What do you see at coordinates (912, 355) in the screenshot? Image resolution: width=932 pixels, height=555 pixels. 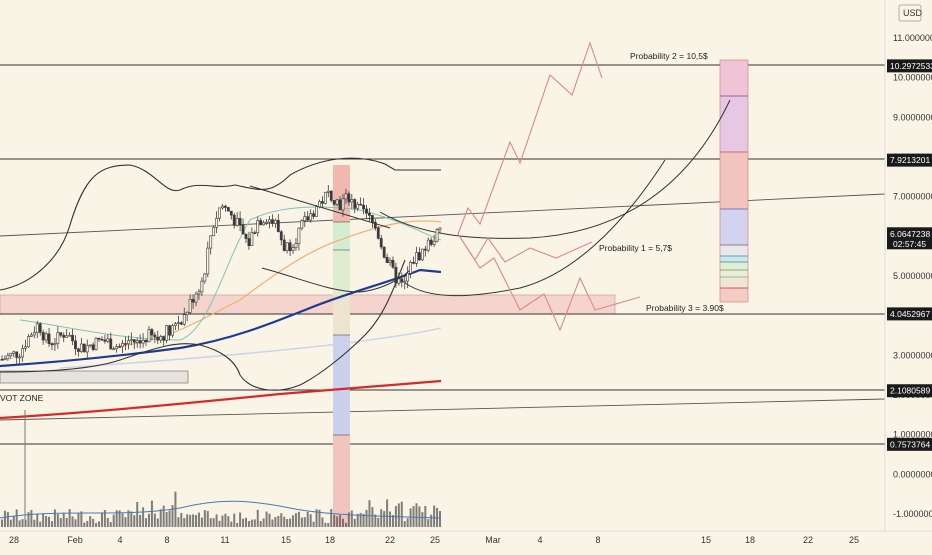 I see `y-tick-label: 3.0000000` at bounding box center [912, 355].